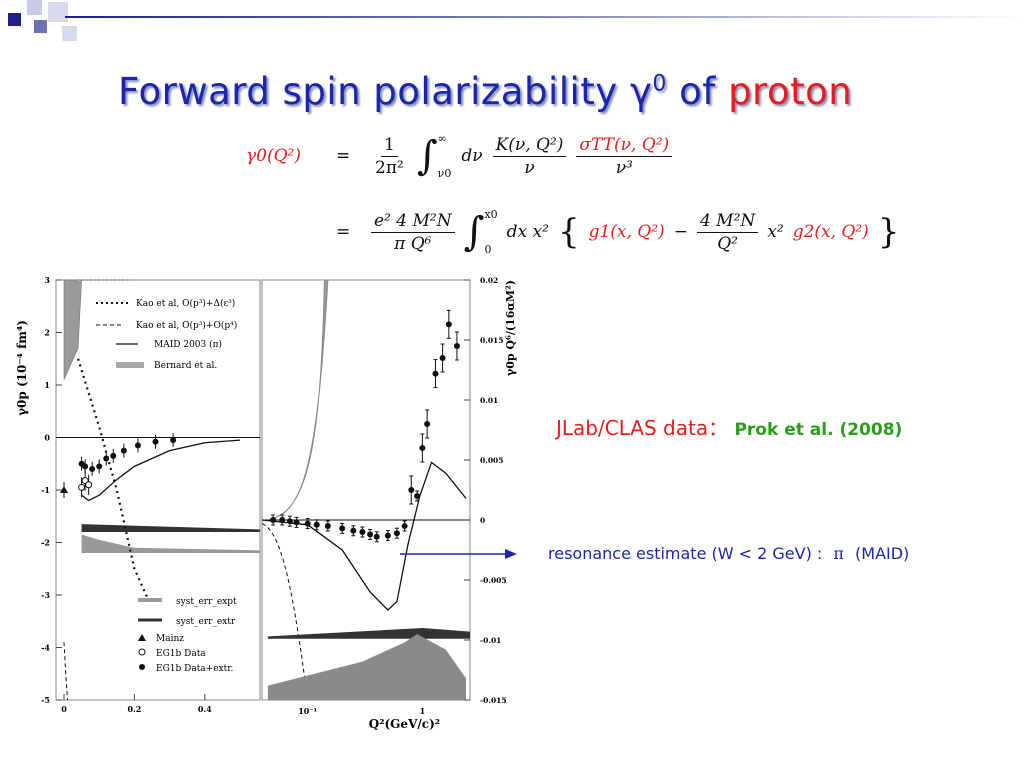 This screenshot has width=1024, height=768. Describe the element at coordinates (516, 20) in the screenshot. I see `header-decoration` at that location.